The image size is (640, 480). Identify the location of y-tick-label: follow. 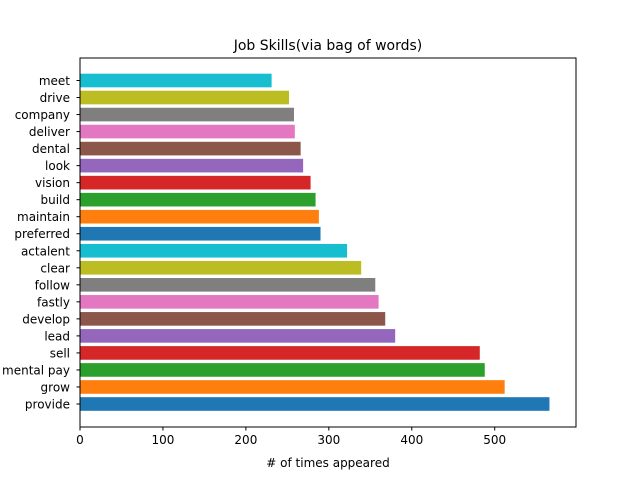
(53, 285).